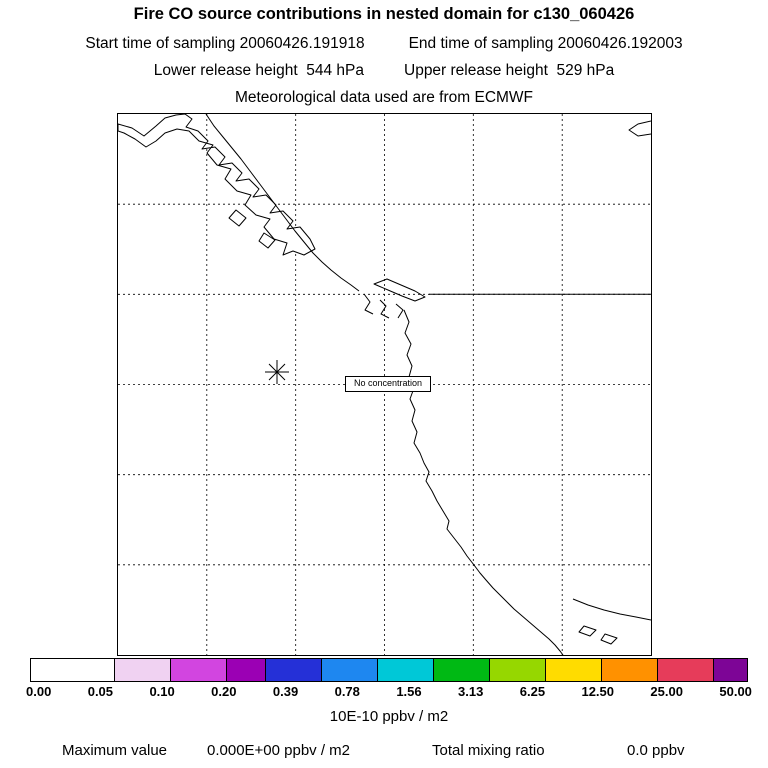 The width and height of the screenshot is (768, 768). Describe the element at coordinates (611, 609) in the screenshot. I see `inland-line` at that location.